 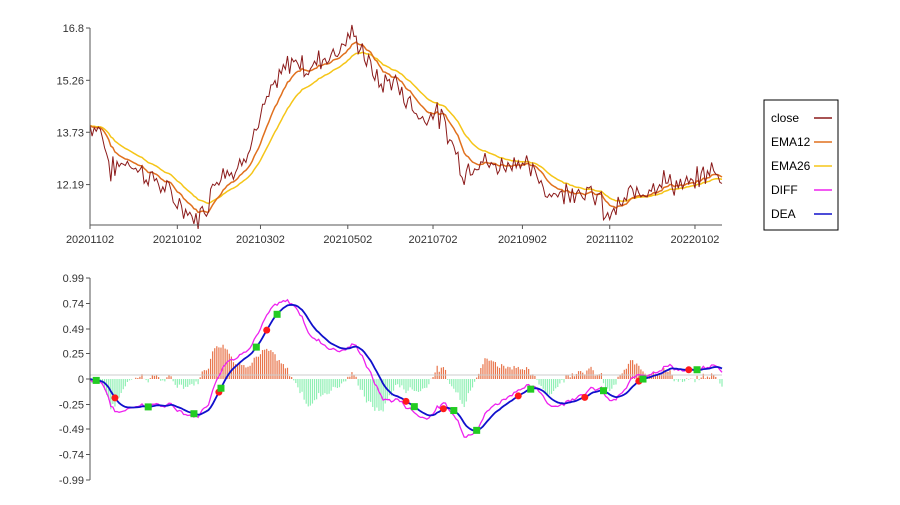 What do you see at coordinates (73, 29) in the screenshot?
I see `price-y-tick-label: 16.8` at bounding box center [73, 29].